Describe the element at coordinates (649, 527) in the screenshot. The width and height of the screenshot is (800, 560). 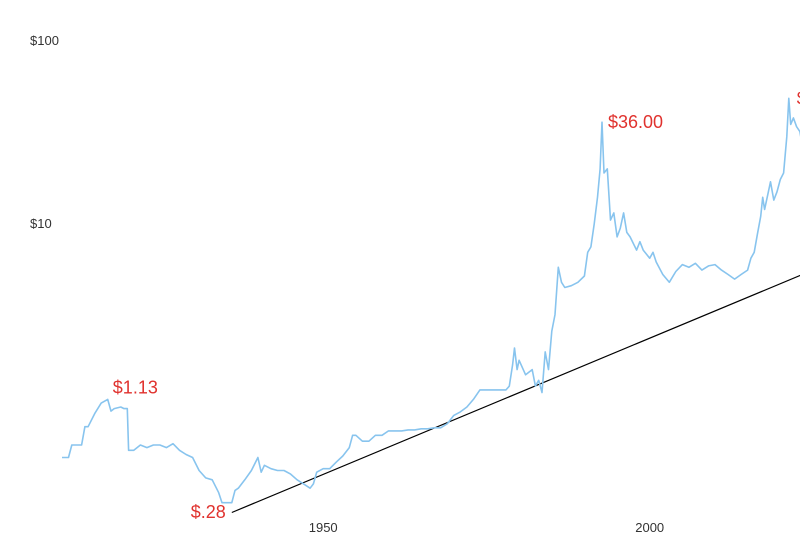
I see `x-tick-label: 2000` at that location.